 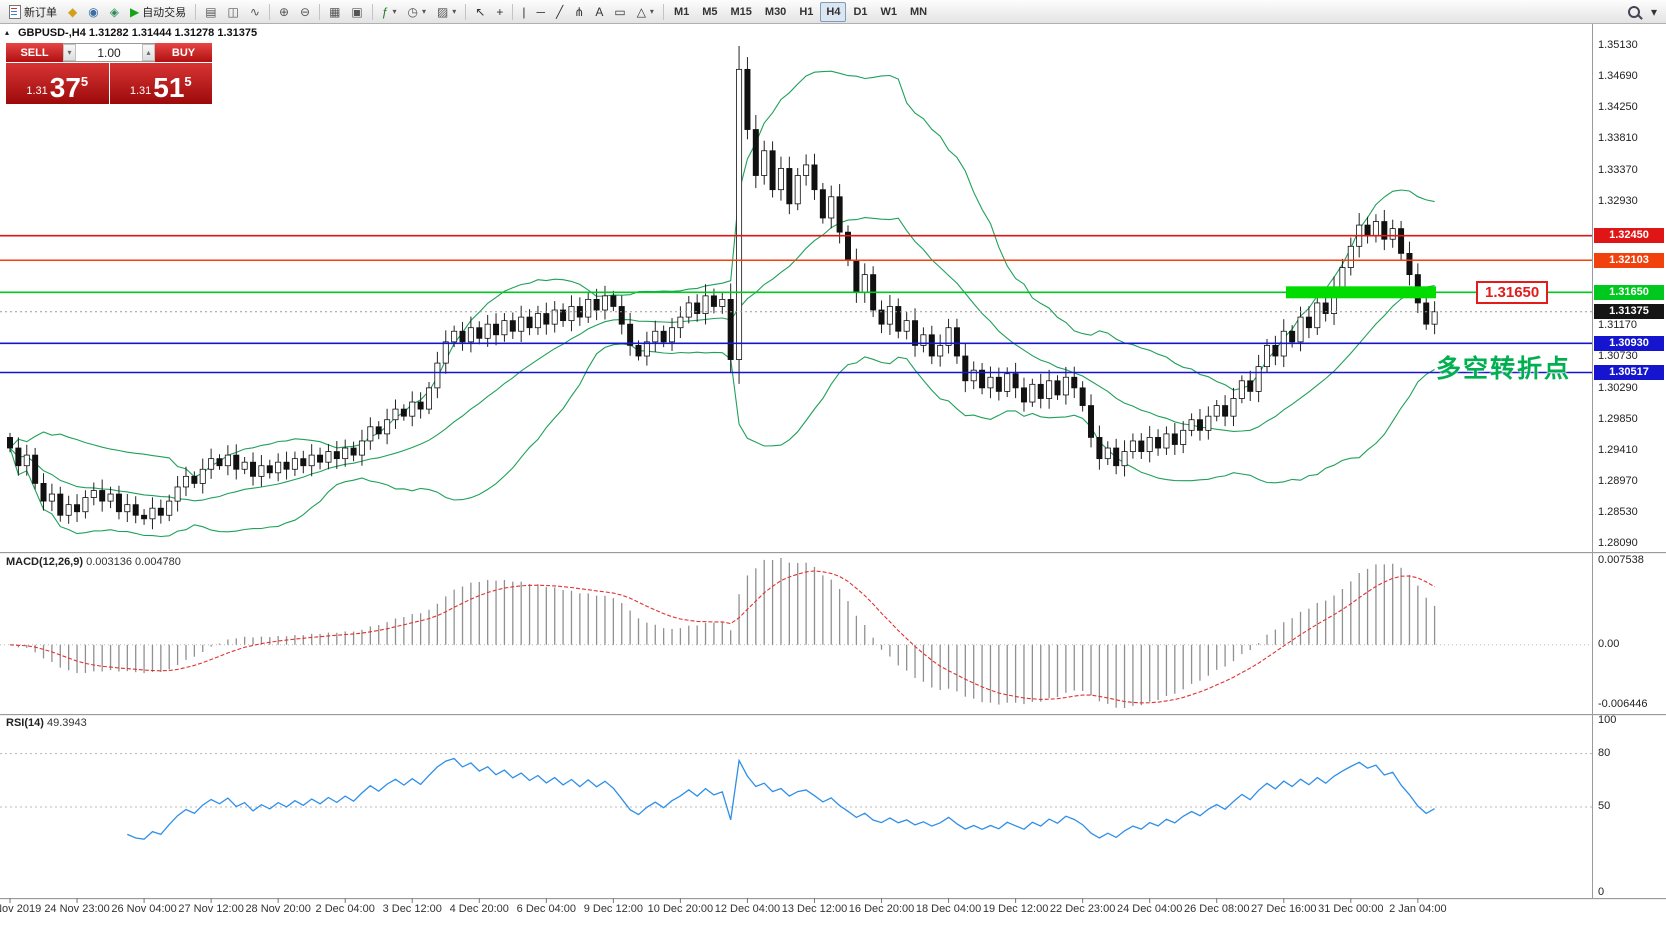 I want to click on buy-tab: BUY, so click(x=183, y=52).